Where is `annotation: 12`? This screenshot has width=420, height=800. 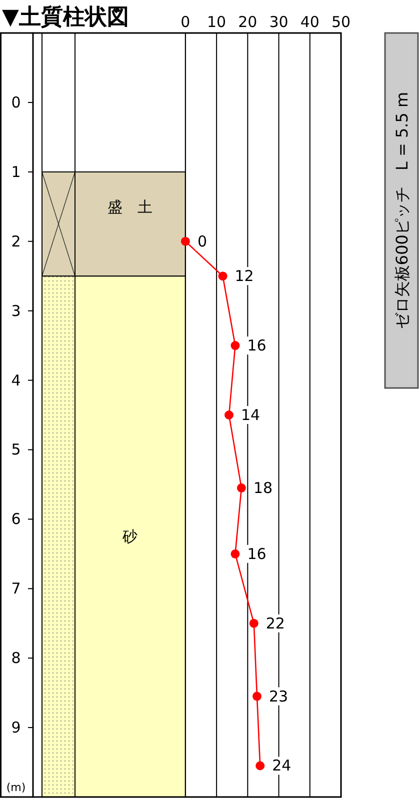 annotation: 12 is located at coordinates (244, 276).